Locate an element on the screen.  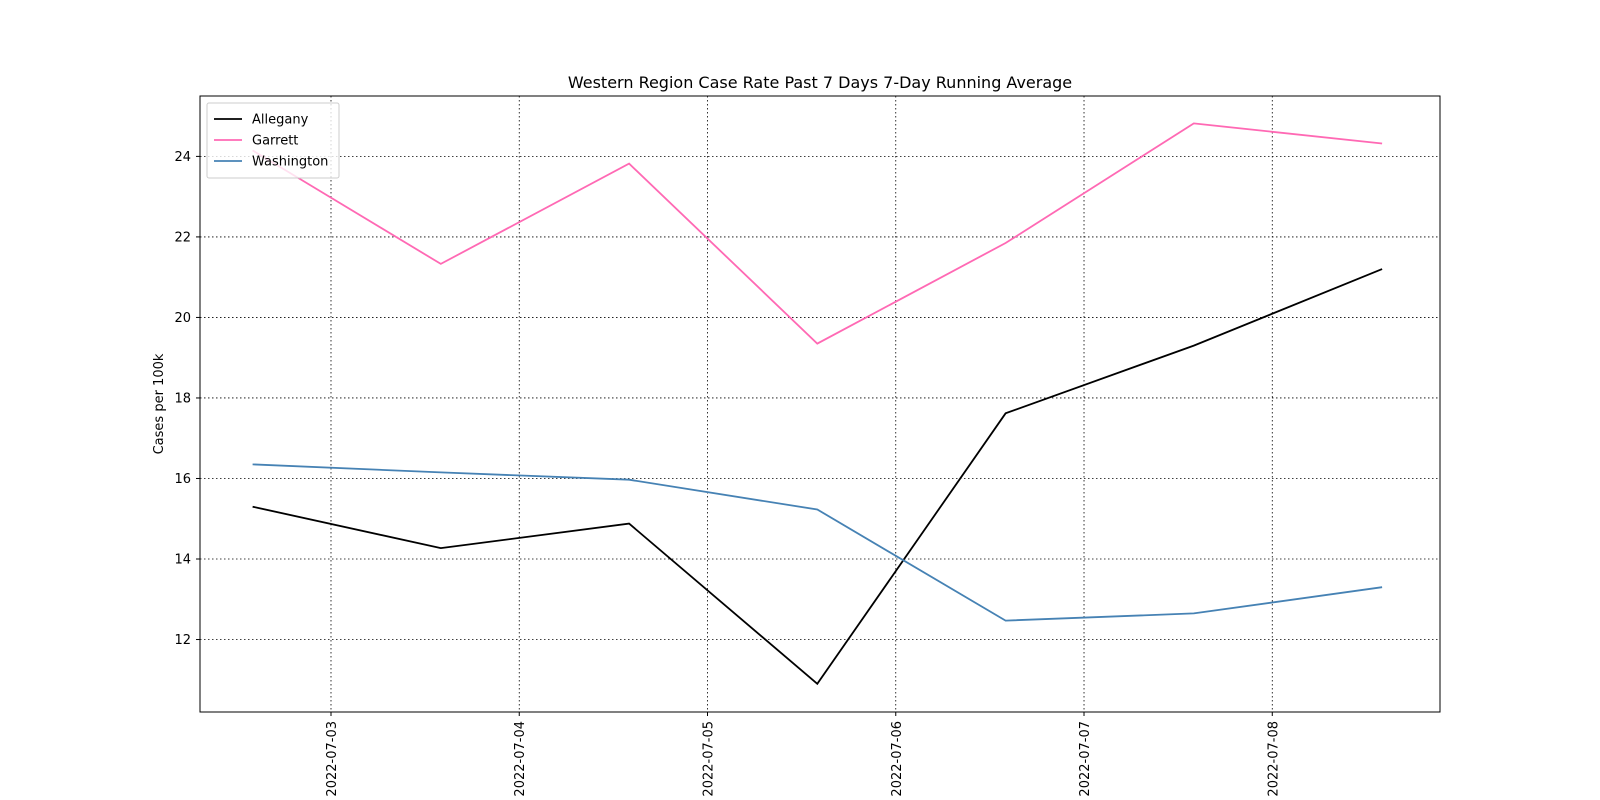
y-axis-ticks: 12 14 16 18 20 22 24 is located at coordinates (187, 399).